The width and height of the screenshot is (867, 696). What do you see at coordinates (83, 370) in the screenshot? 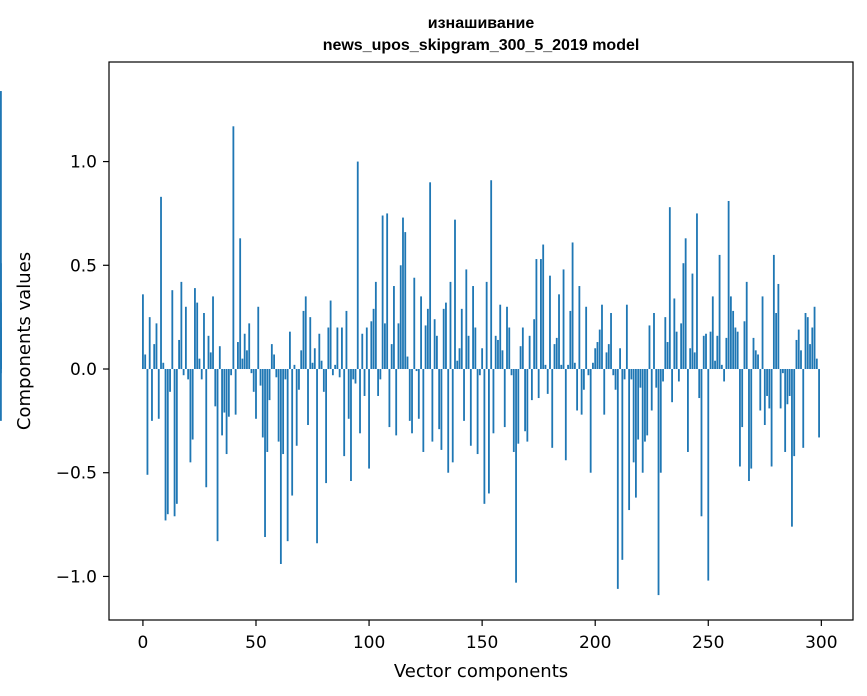
I see `y-tick-label: 0.0` at bounding box center [83, 370].